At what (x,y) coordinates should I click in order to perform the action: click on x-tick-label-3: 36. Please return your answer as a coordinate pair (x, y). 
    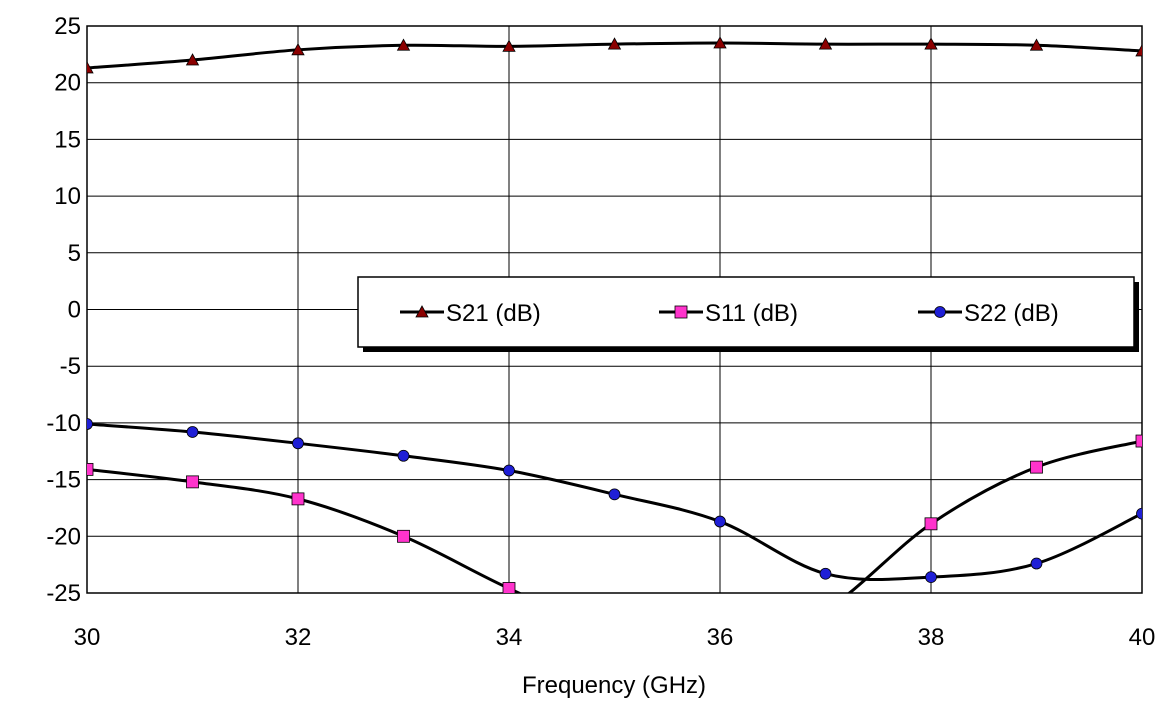
    Looking at the image, I should click on (720, 637).